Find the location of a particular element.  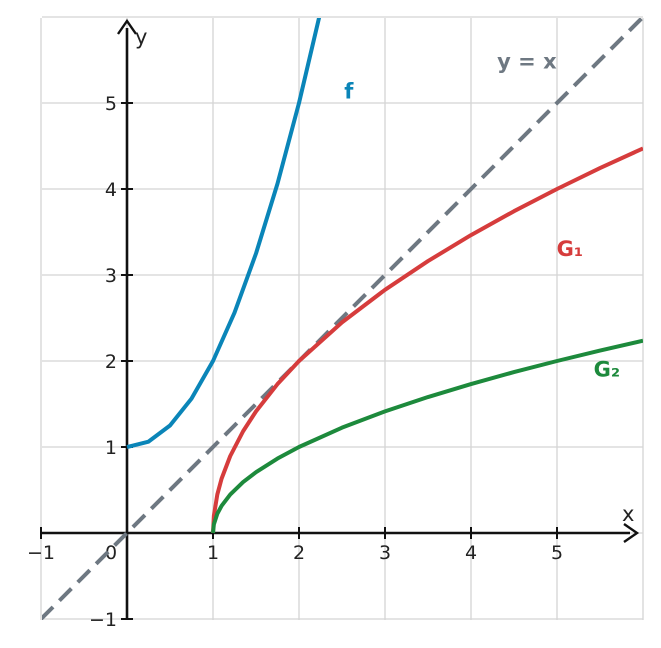

curve-label-f: f is located at coordinates (349, 92).